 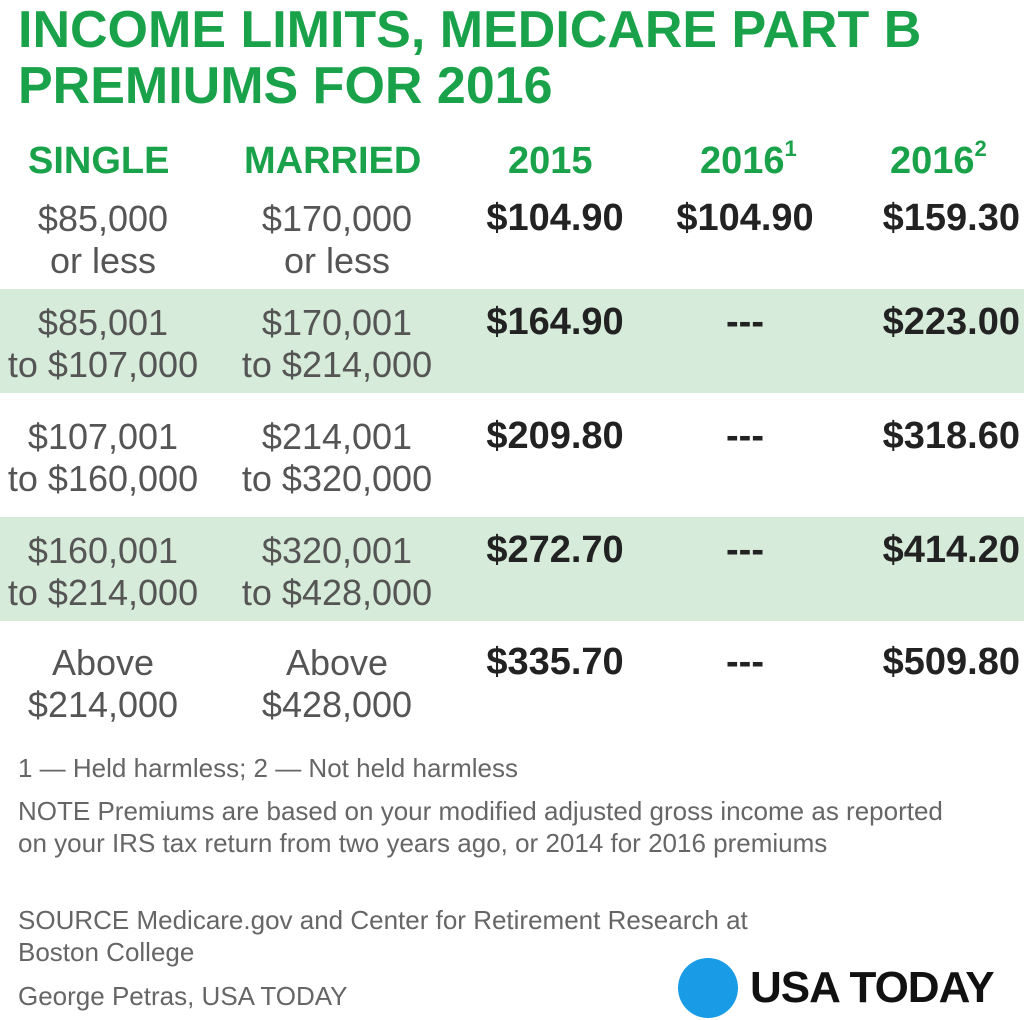 What do you see at coordinates (337, 704) in the screenshot?
I see `cell-married-line-2: $428,000` at bounding box center [337, 704].